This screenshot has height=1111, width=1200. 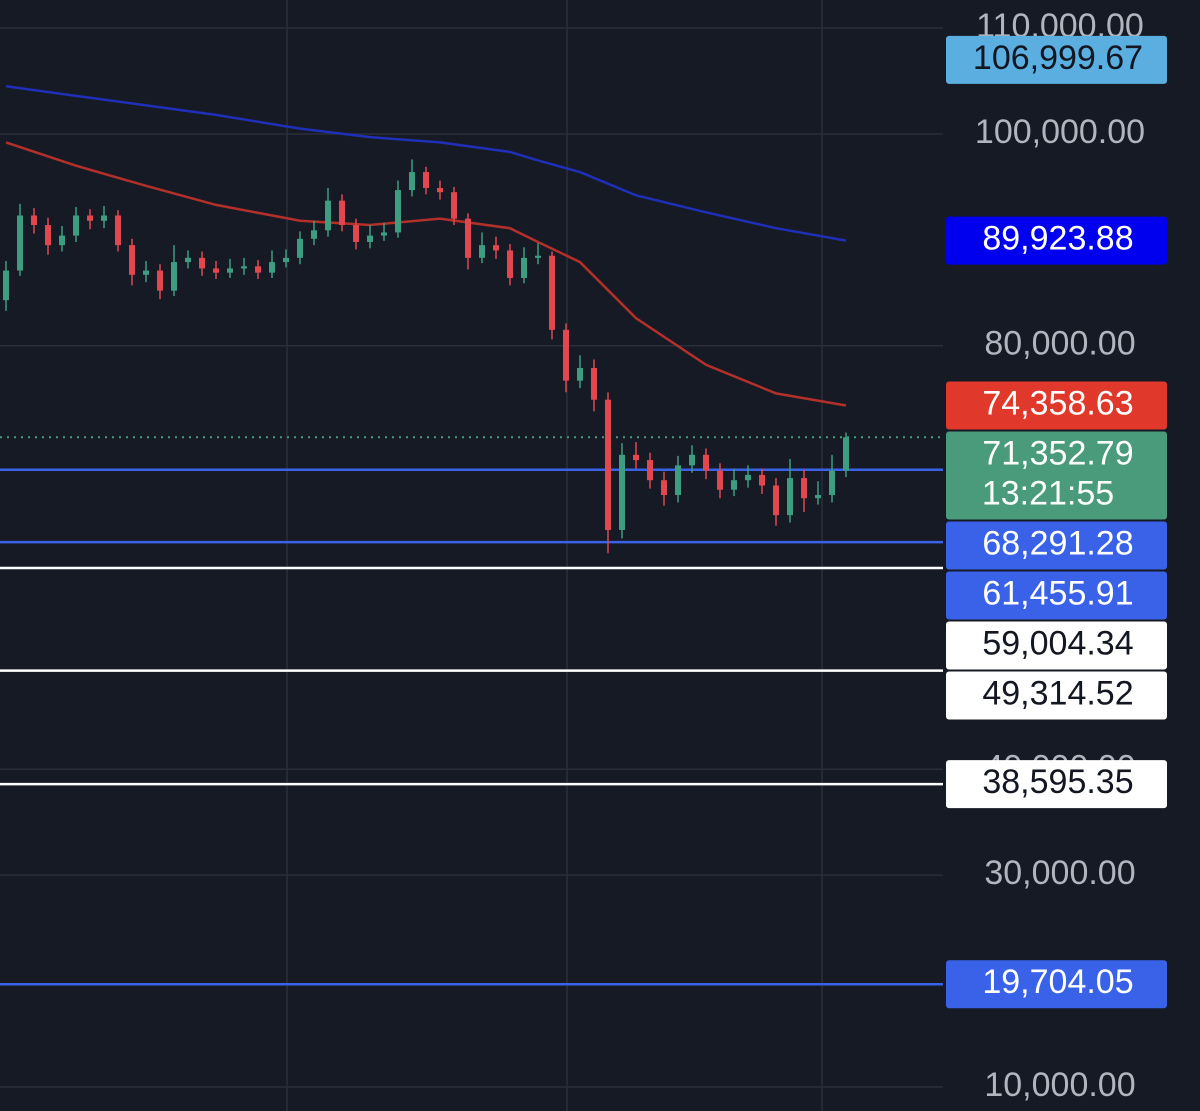 I want to click on price-badge-label: 74,358.63, so click(x=1057, y=403).